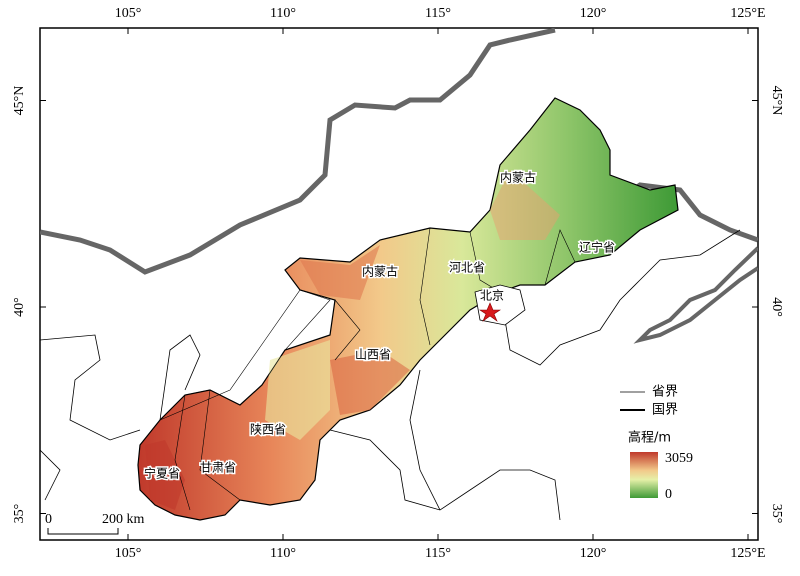 This screenshot has width=800, height=576. What do you see at coordinates (679, 458) in the screenshot?
I see `legend-max: 3059` at bounding box center [679, 458].